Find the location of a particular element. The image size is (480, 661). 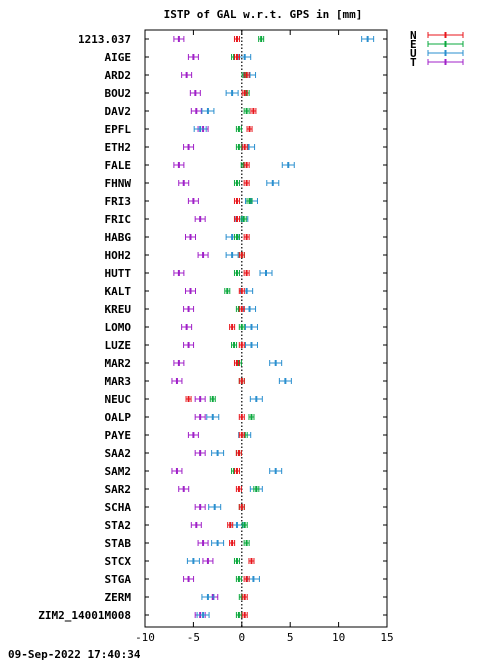

station-label: NEUC is located at coordinates (118, 399).